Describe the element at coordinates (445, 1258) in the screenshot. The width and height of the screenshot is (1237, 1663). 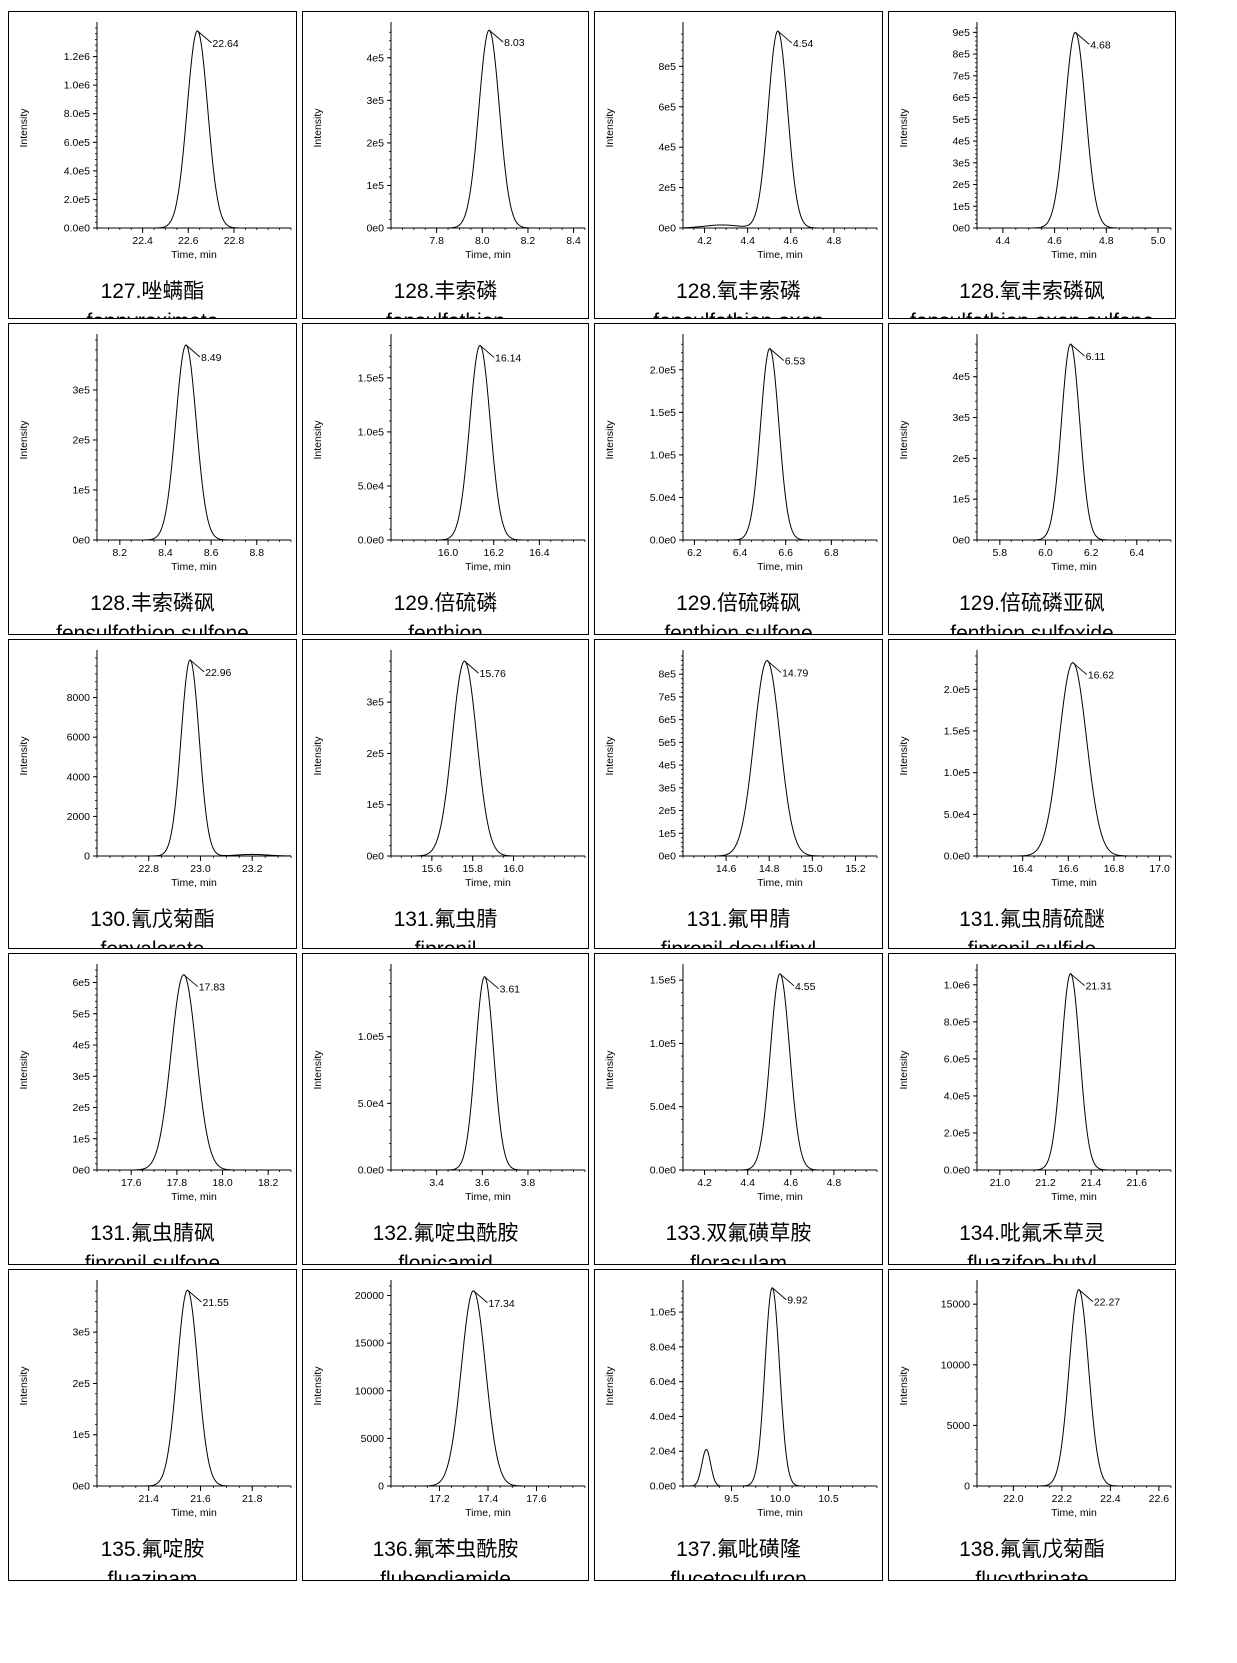
I see `compound-name-english: flonicamid` at that location.